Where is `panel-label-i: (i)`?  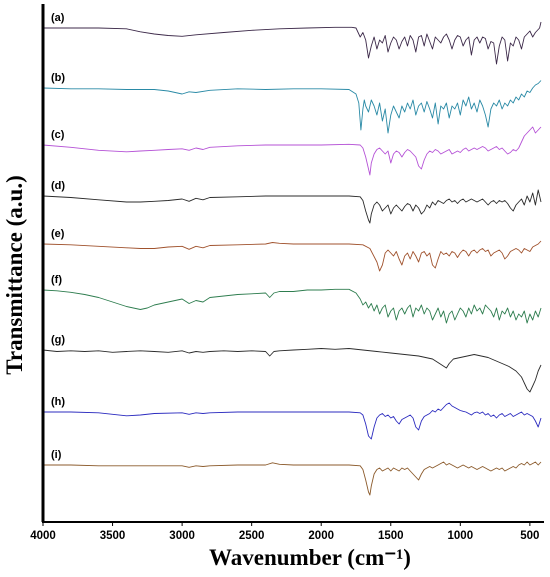
panel-label-i: (i) is located at coordinates (56, 455).